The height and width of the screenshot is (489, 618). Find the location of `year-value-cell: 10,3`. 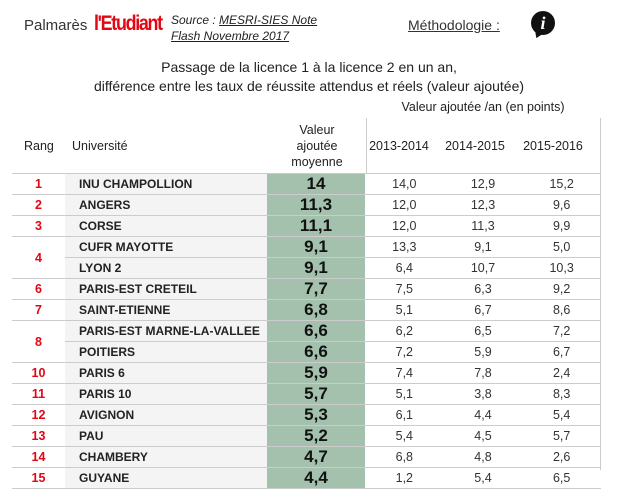

year-value-cell: 10,3 is located at coordinates (561, 268).